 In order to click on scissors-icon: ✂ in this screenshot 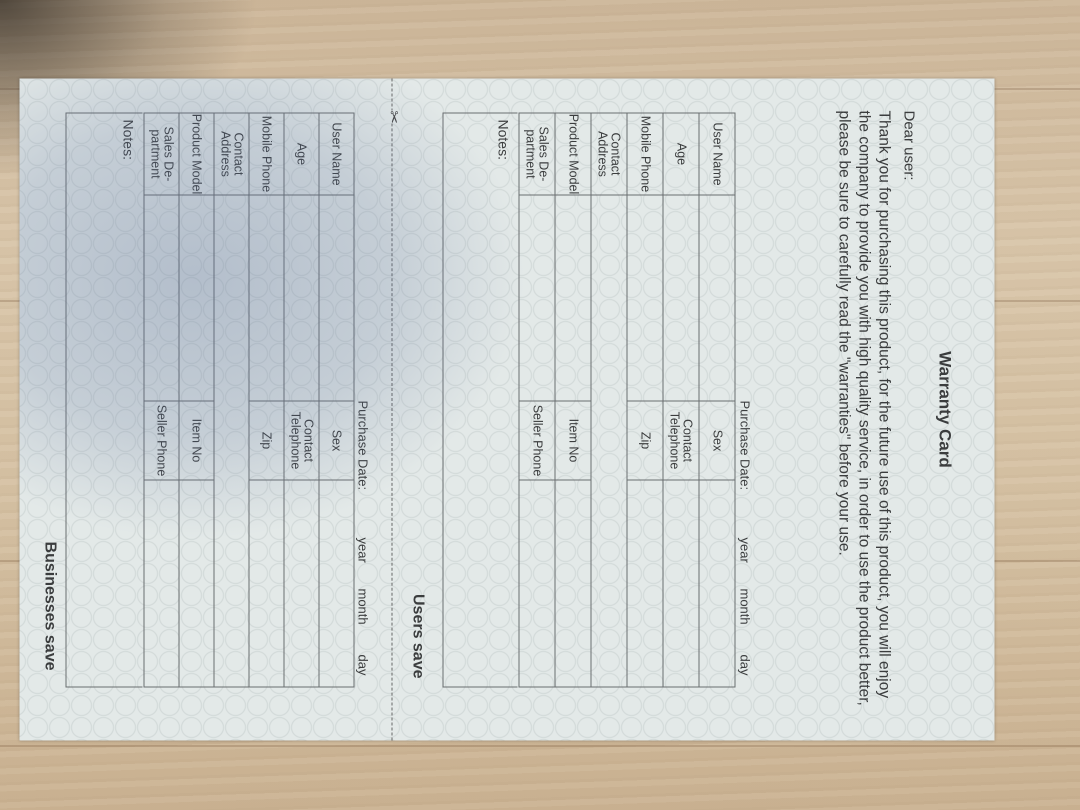, I will do `click(393, 117)`.